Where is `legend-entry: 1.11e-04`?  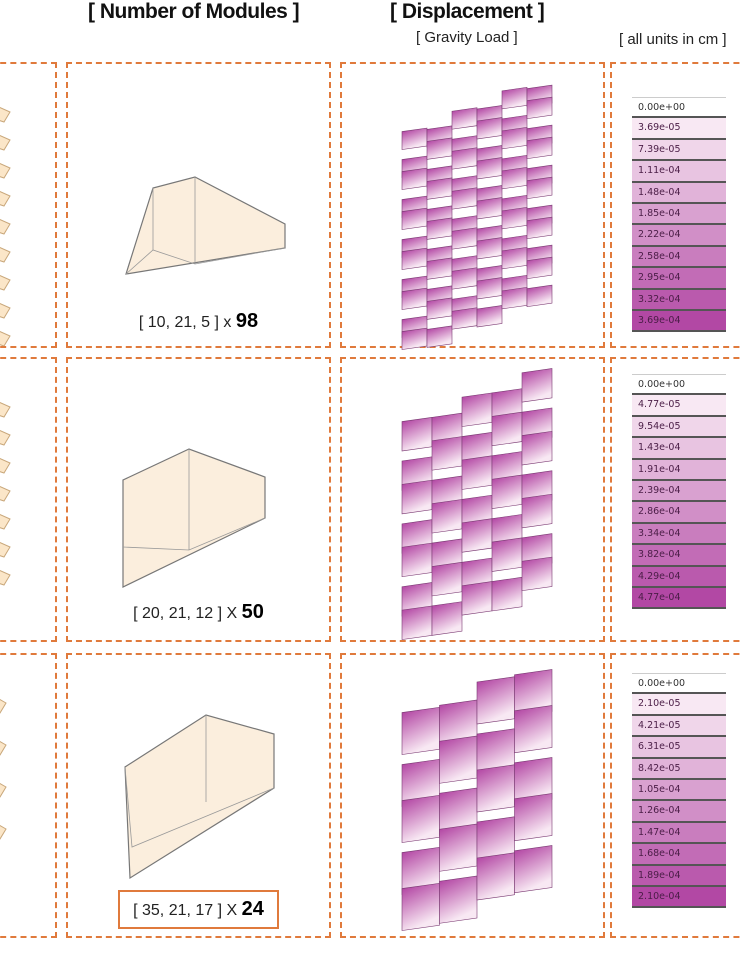 legend-entry: 1.11e-04 is located at coordinates (679, 172).